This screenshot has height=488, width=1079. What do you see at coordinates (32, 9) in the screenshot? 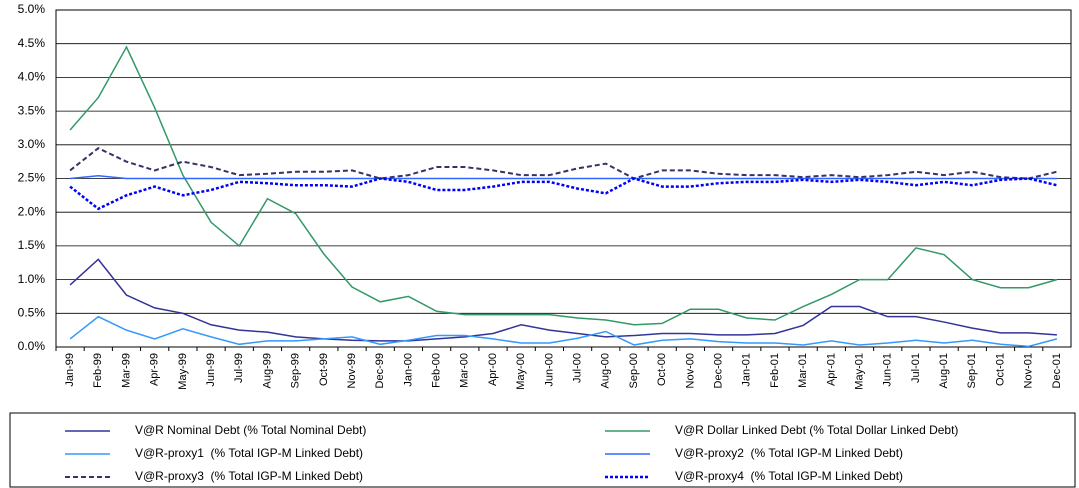
I see `y-tick-label: 5.0%` at bounding box center [32, 9].